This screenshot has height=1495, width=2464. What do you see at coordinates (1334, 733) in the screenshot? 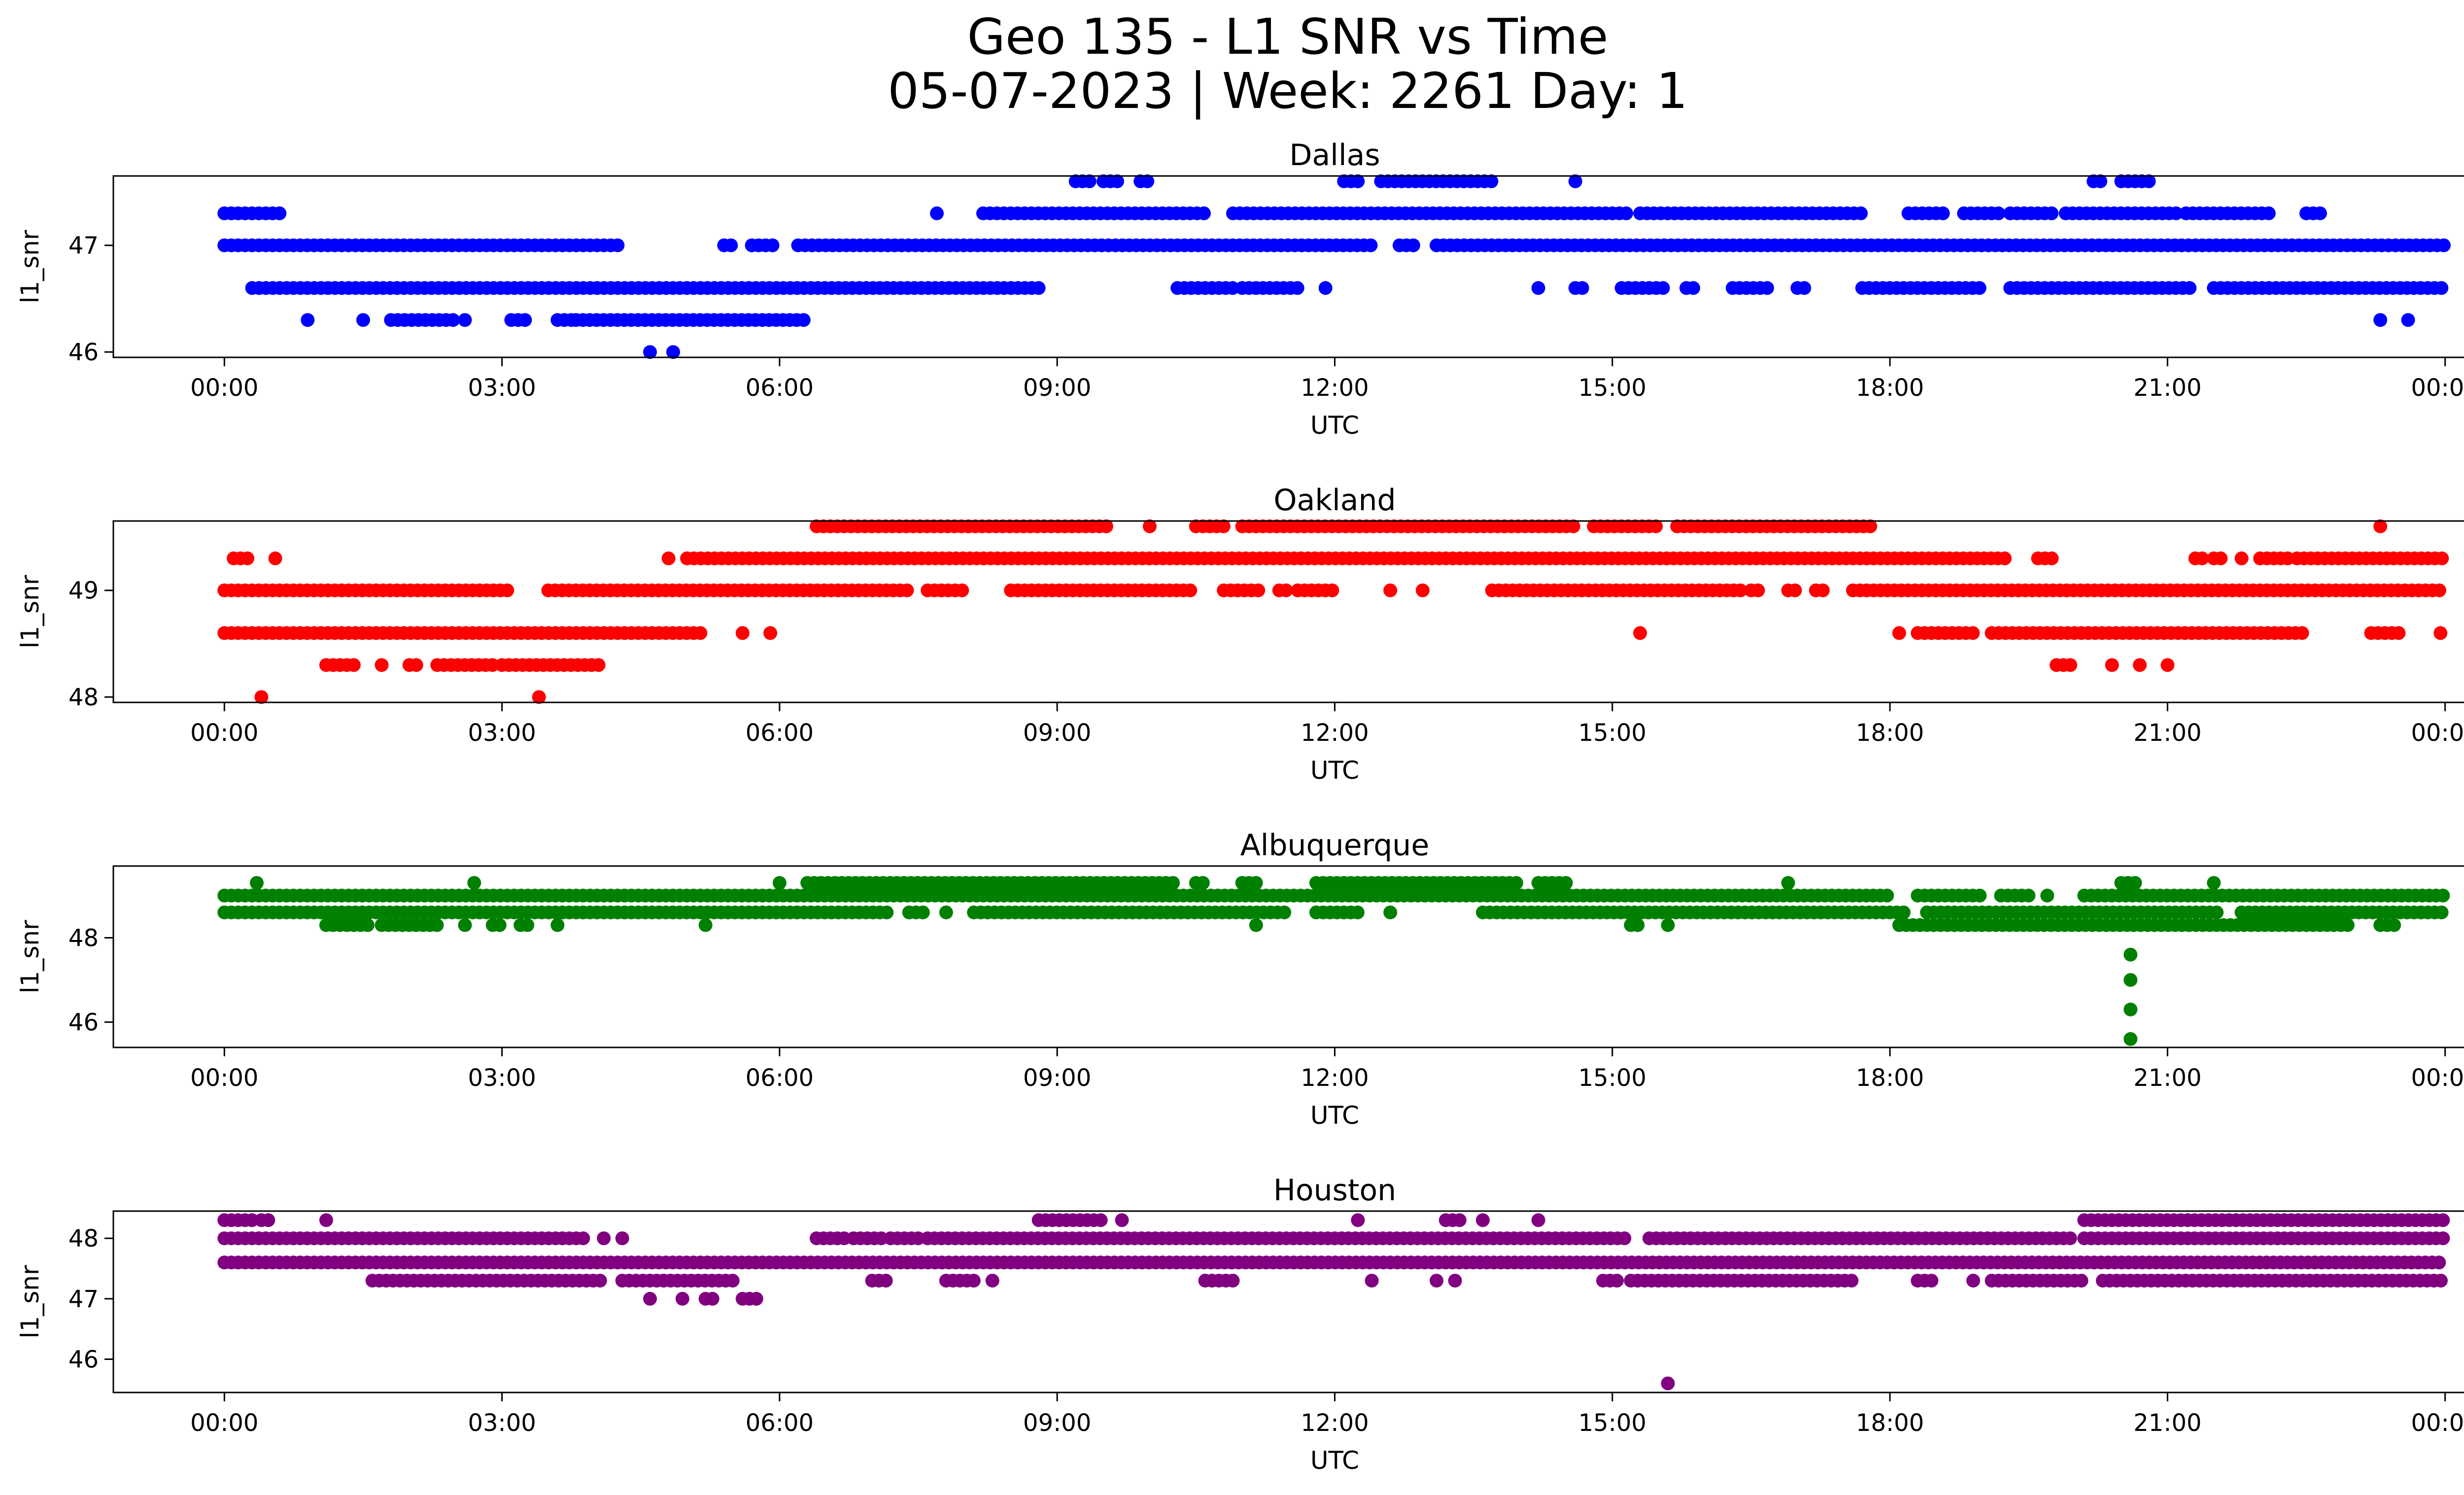
I see `x-tick-label: 12:00` at bounding box center [1334, 733].